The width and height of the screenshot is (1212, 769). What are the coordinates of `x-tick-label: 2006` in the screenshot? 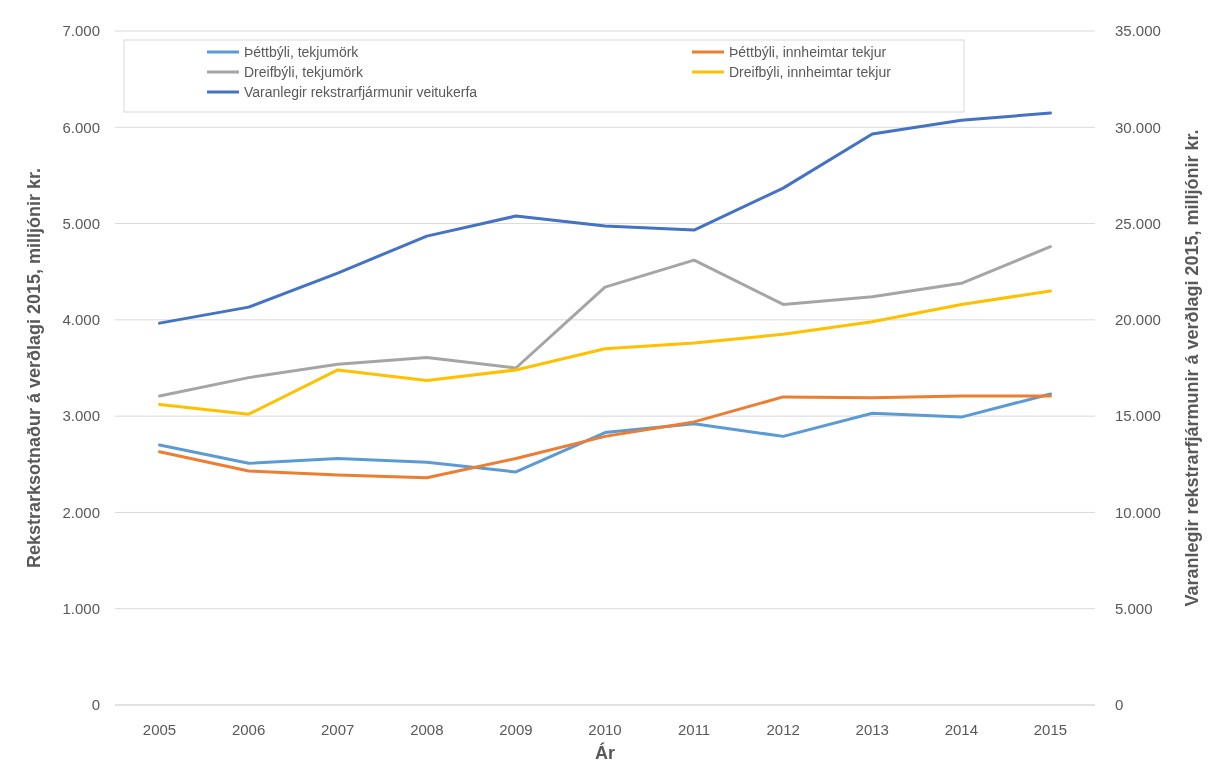 It's located at (248, 729).